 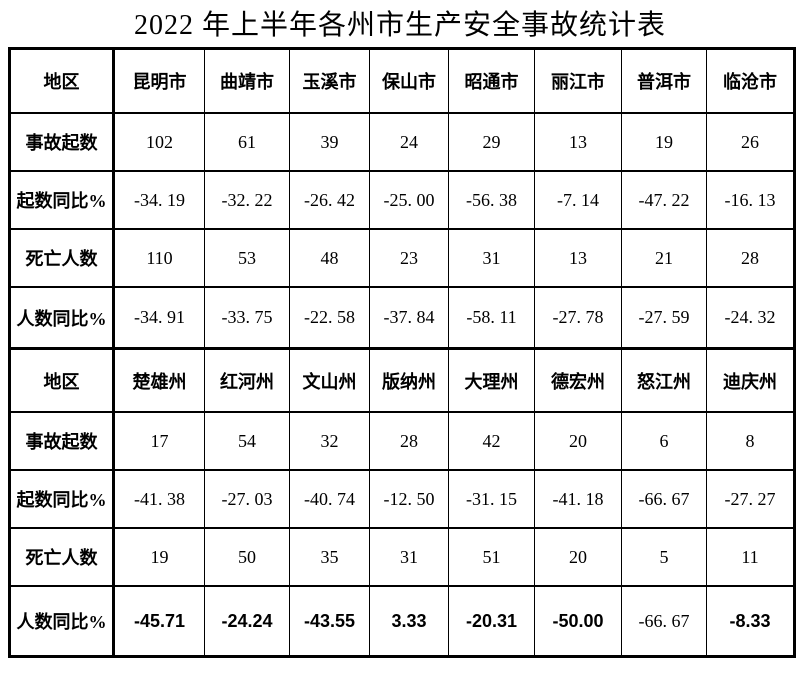 What do you see at coordinates (750, 200) in the screenshot?
I see `data-cell: -16. 13` at bounding box center [750, 200].